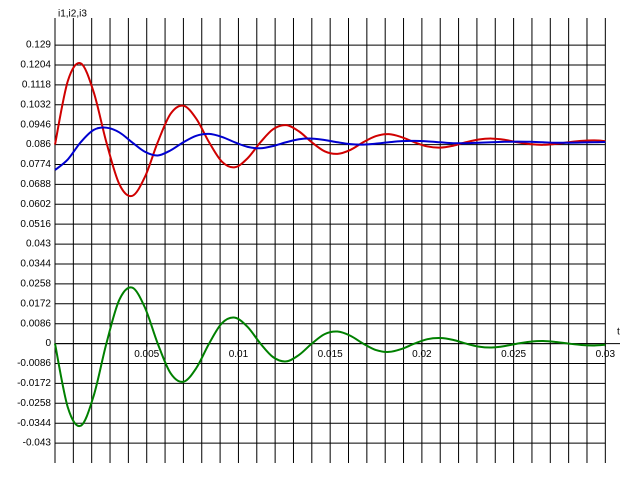  Describe the element at coordinates (35, 284) in the screenshot. I see `y-tick-label: 0.0258` at that location.